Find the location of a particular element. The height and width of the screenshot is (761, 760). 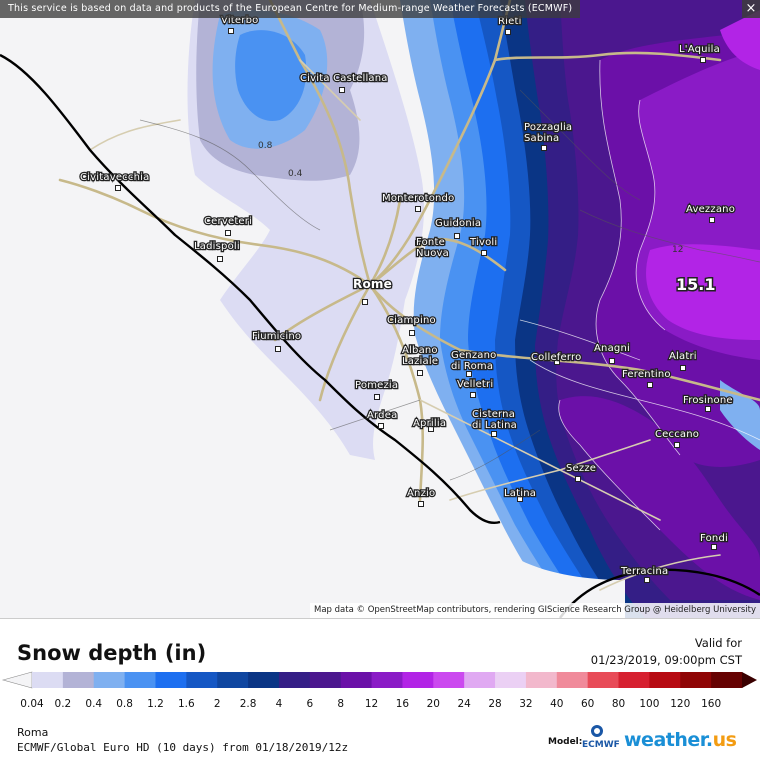

city-label-aprilia: Aprilia is located at coordinates (430, 424).